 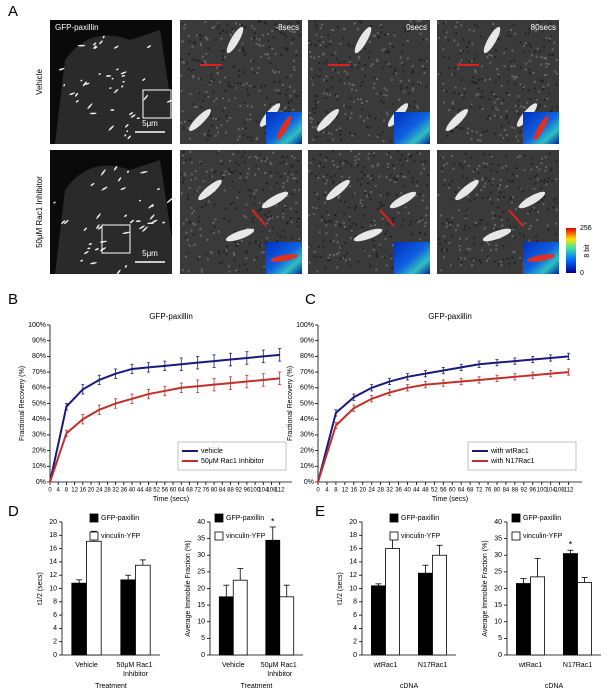 What do you see at coordinates (39, 466) in the screenshot?
I see `y-tick-label: 10%` at bounding box center [39, 466].